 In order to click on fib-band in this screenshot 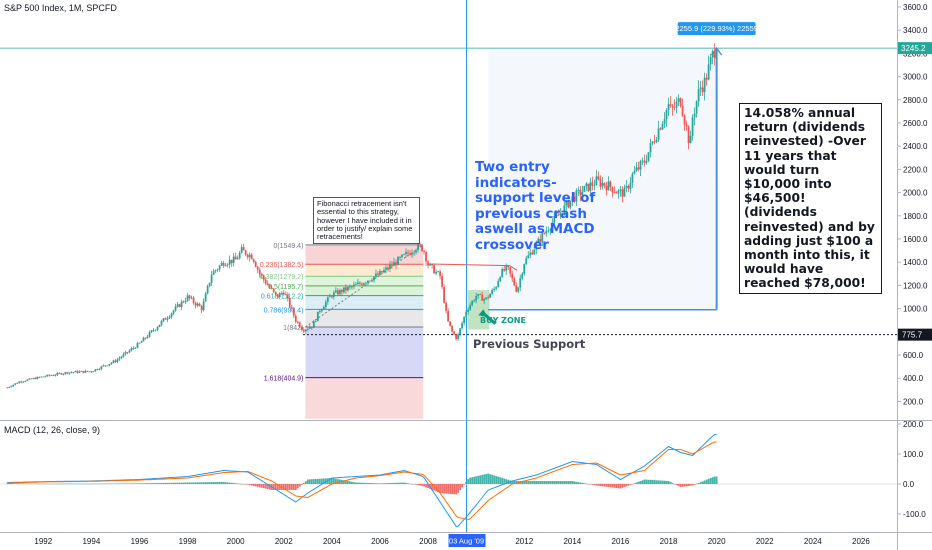, I will do `click(364, 290)`.